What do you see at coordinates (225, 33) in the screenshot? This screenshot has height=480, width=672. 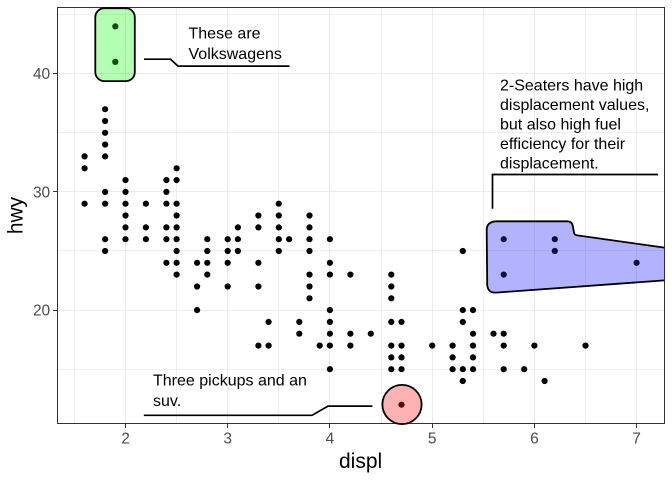 I see `svg-text: These are` at bounding box center [225, 33].